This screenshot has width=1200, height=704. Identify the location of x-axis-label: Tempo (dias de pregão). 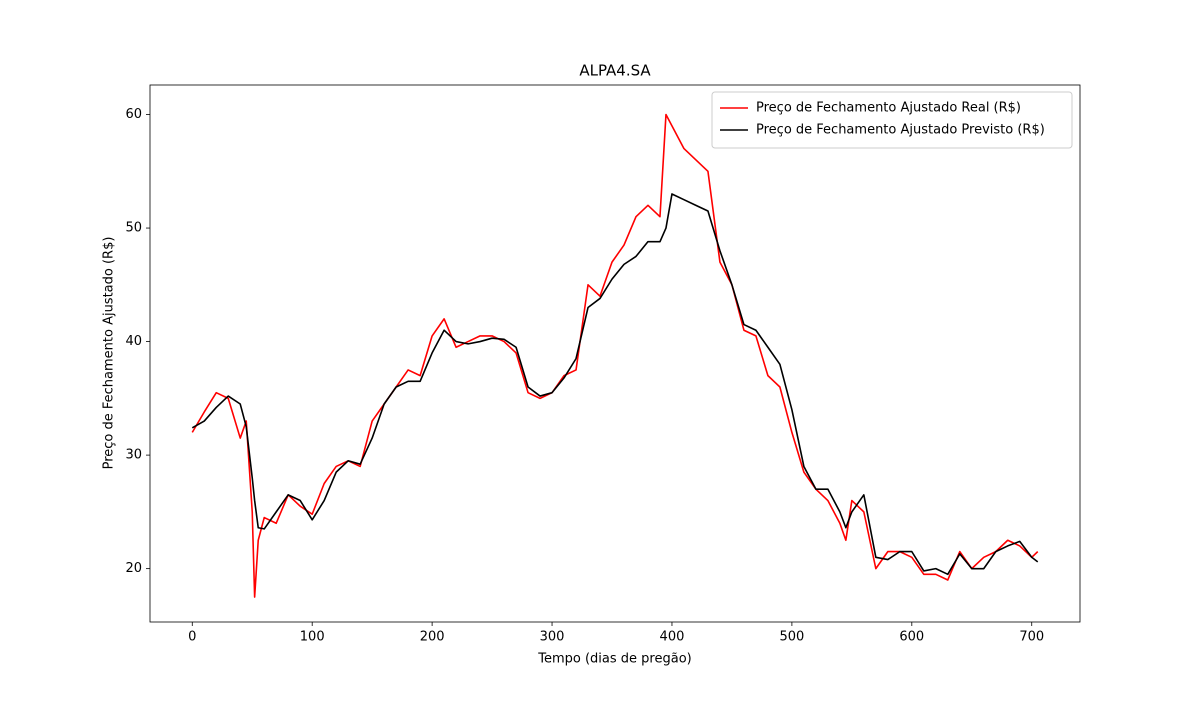
(614, 659).